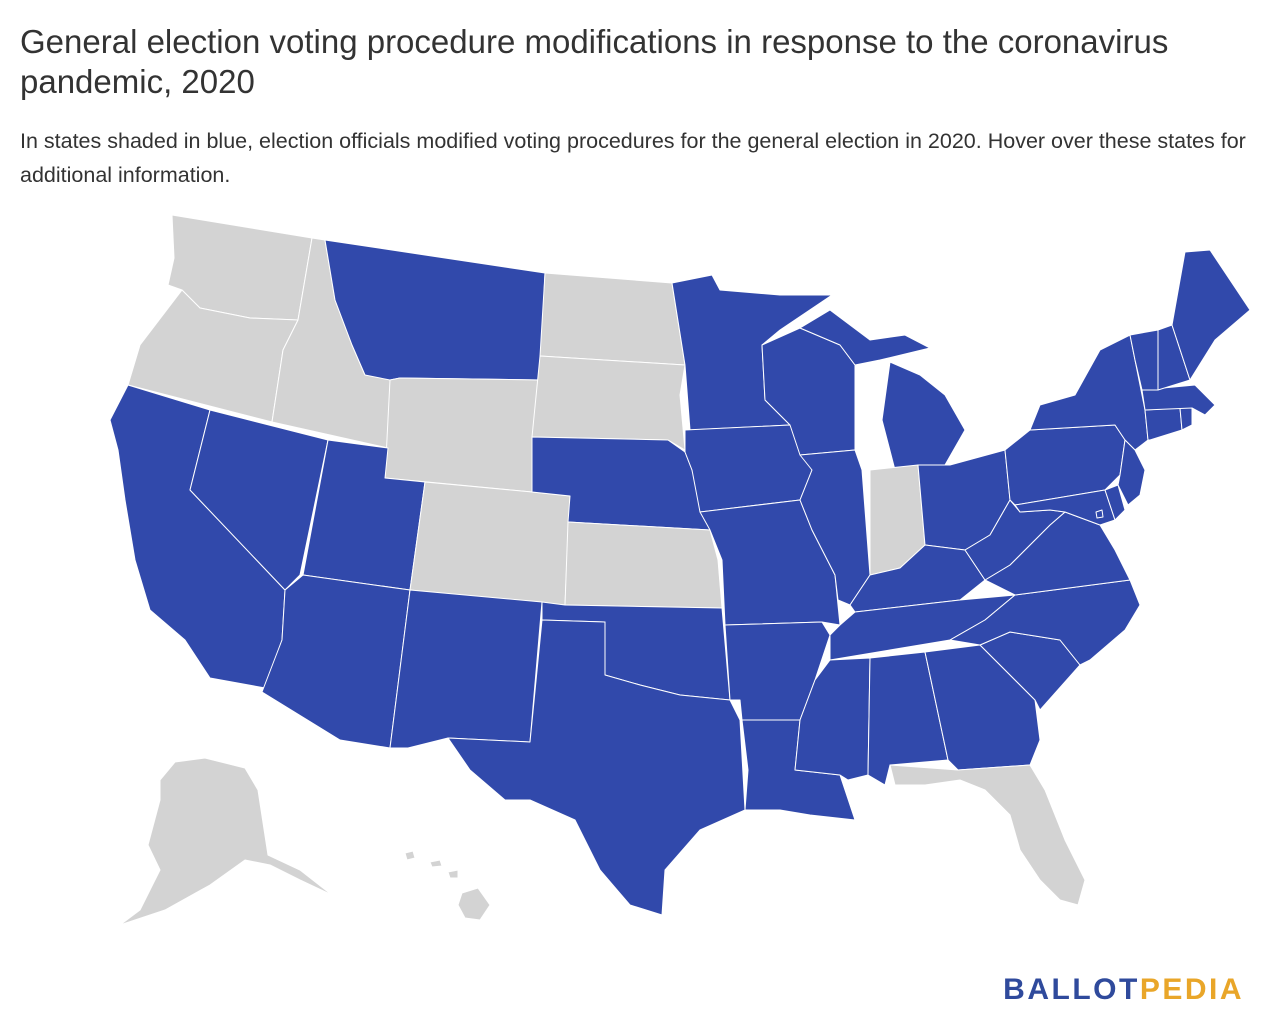 The height and width of the screenshot is (1036, 1270). I want to click on state-MI-LP, so click(923, 416).